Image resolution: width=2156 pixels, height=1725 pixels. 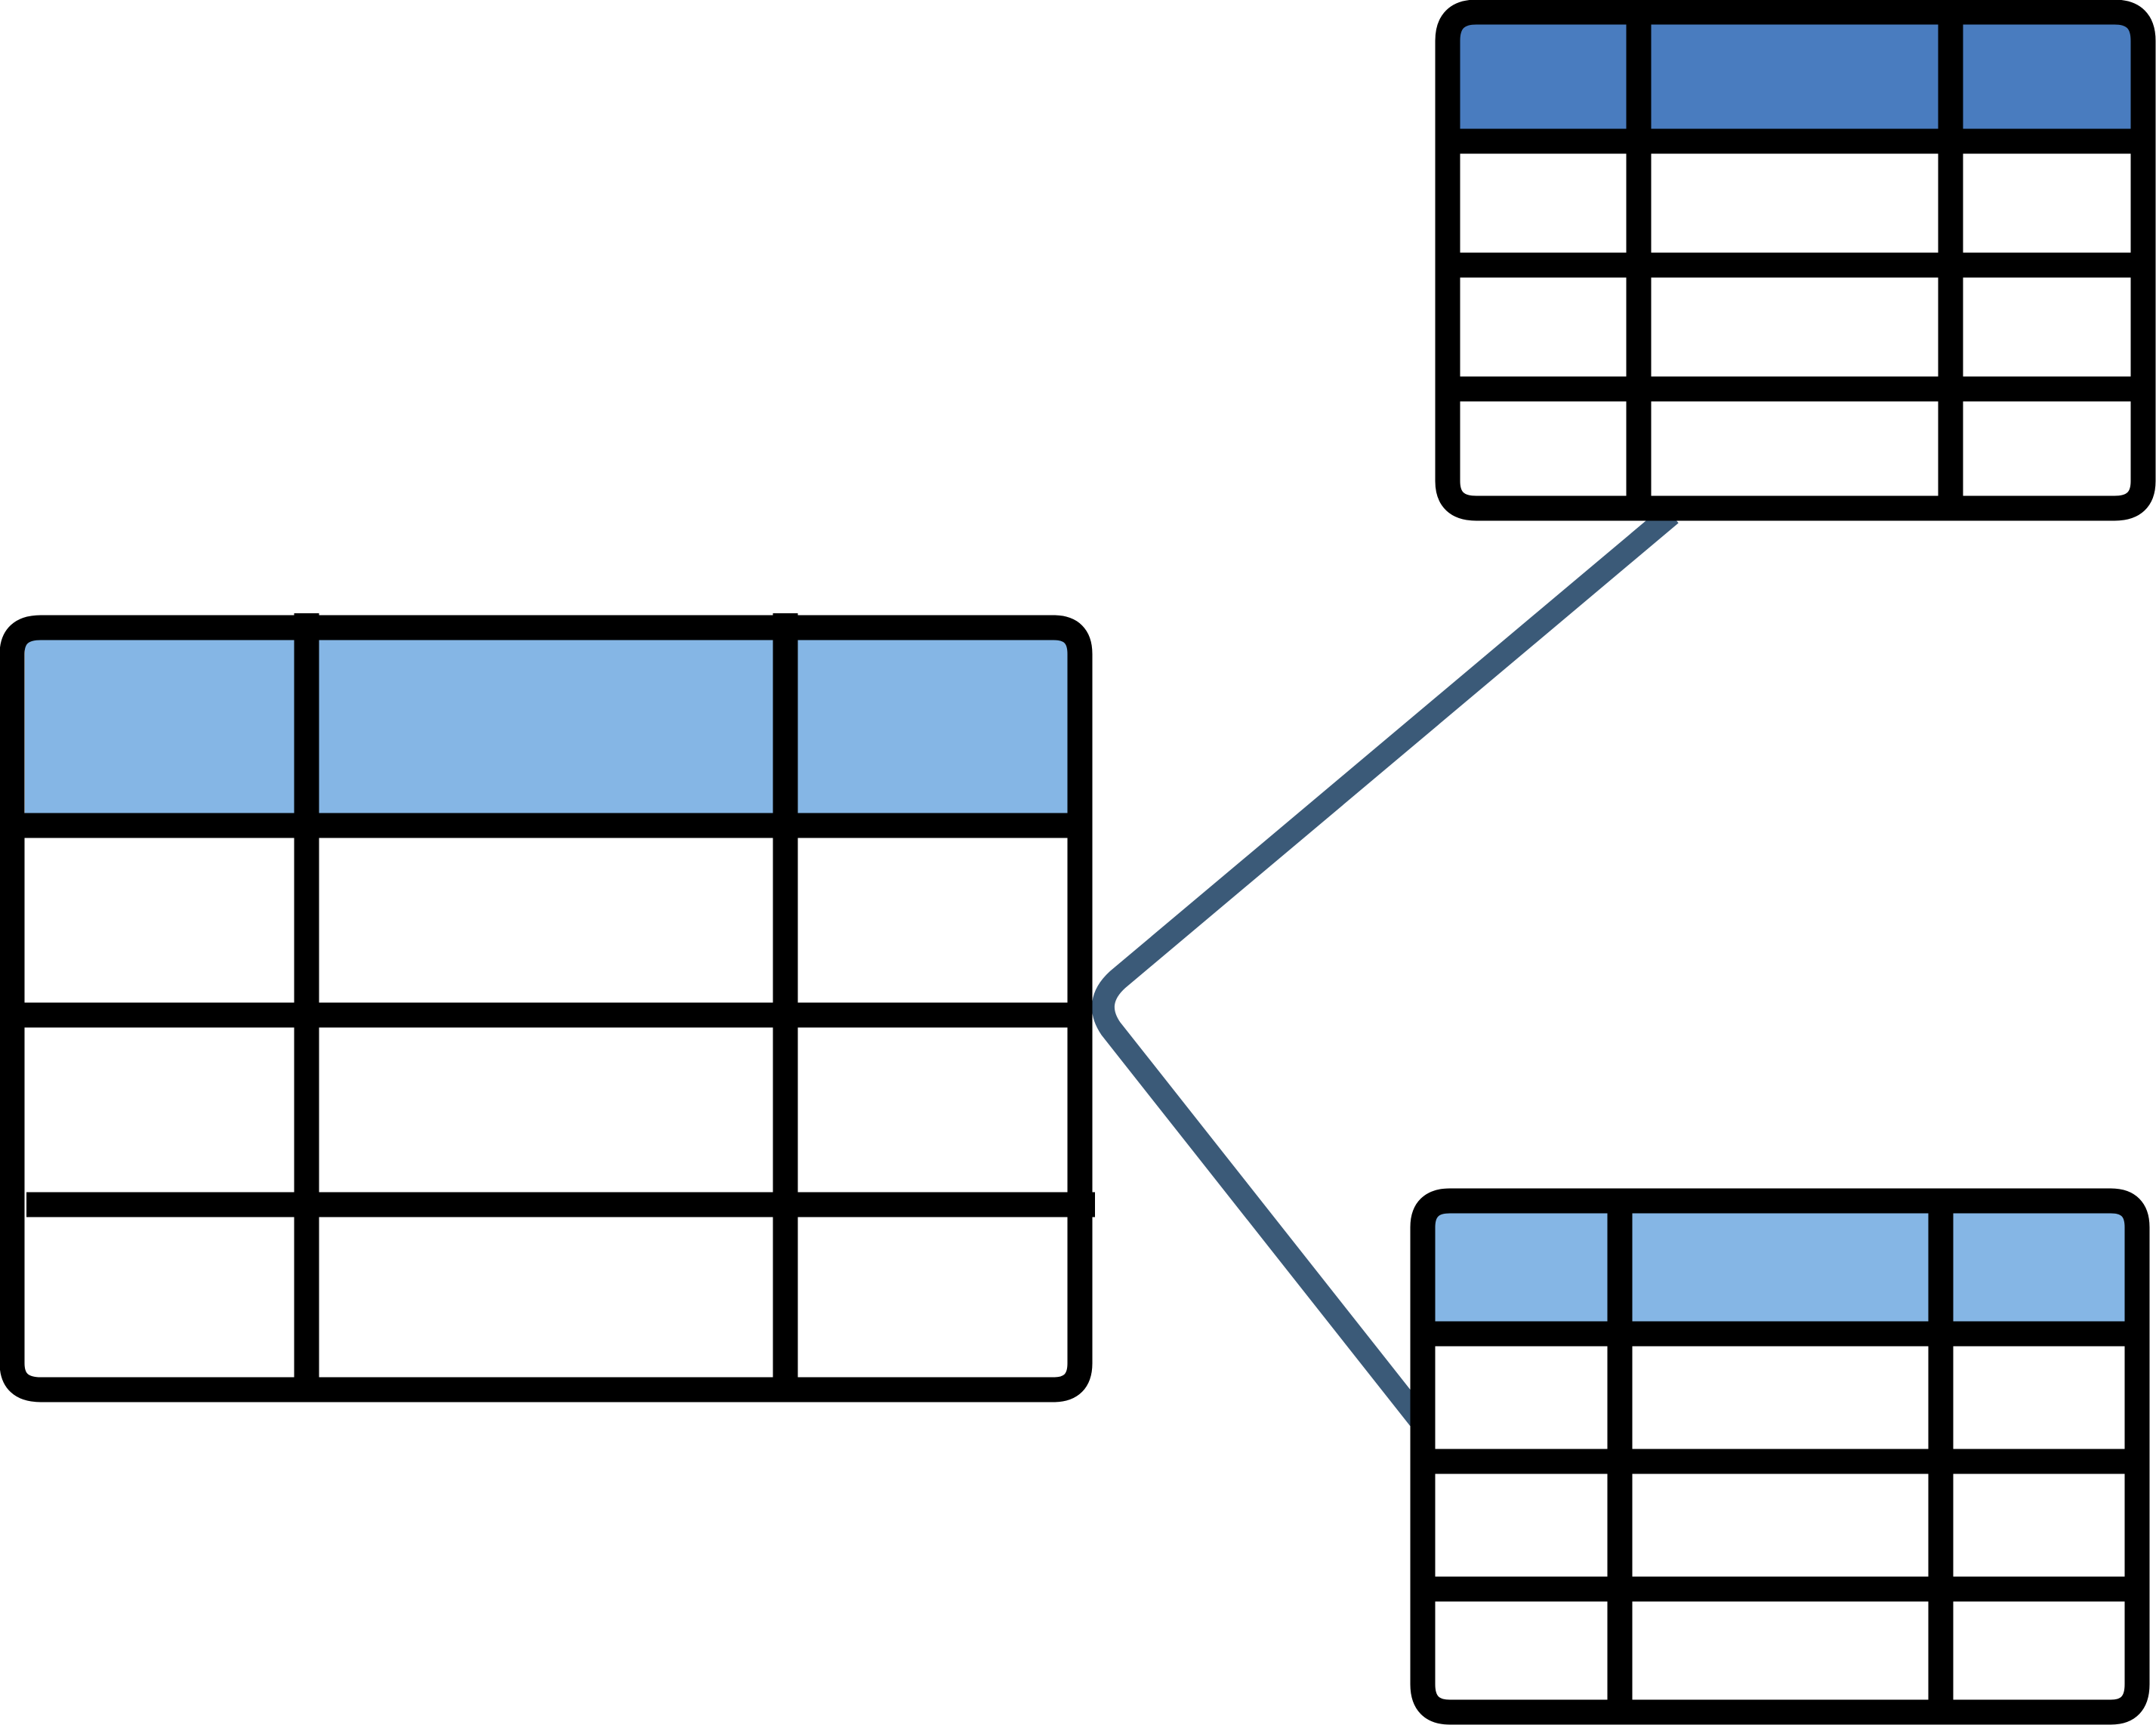 I want to click on top-right-table-gridlines, so click(x=1795, y=260).